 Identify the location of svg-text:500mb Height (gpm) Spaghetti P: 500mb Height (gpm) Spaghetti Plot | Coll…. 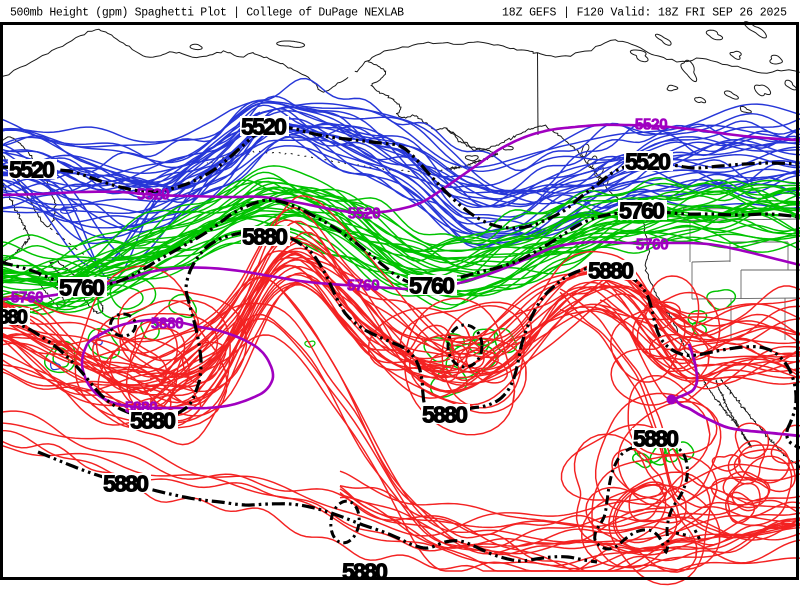
(207, 13).